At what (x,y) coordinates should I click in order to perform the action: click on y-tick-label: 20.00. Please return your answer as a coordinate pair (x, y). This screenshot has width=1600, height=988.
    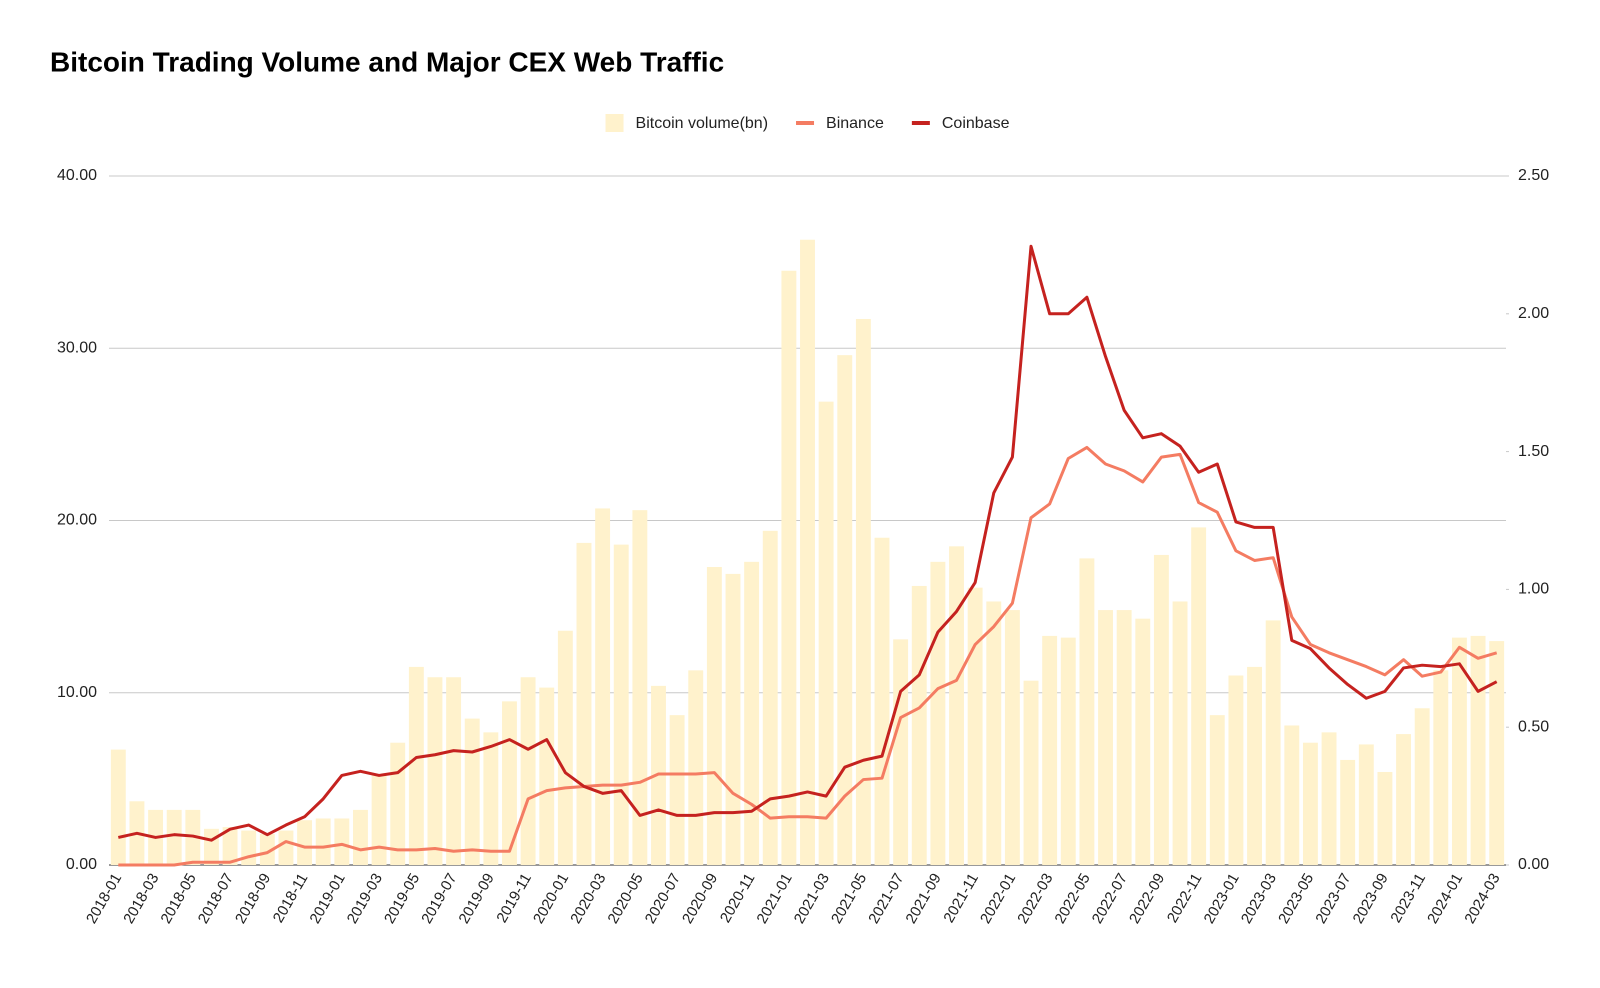
    Looking at the image, I should click on (77, 520).